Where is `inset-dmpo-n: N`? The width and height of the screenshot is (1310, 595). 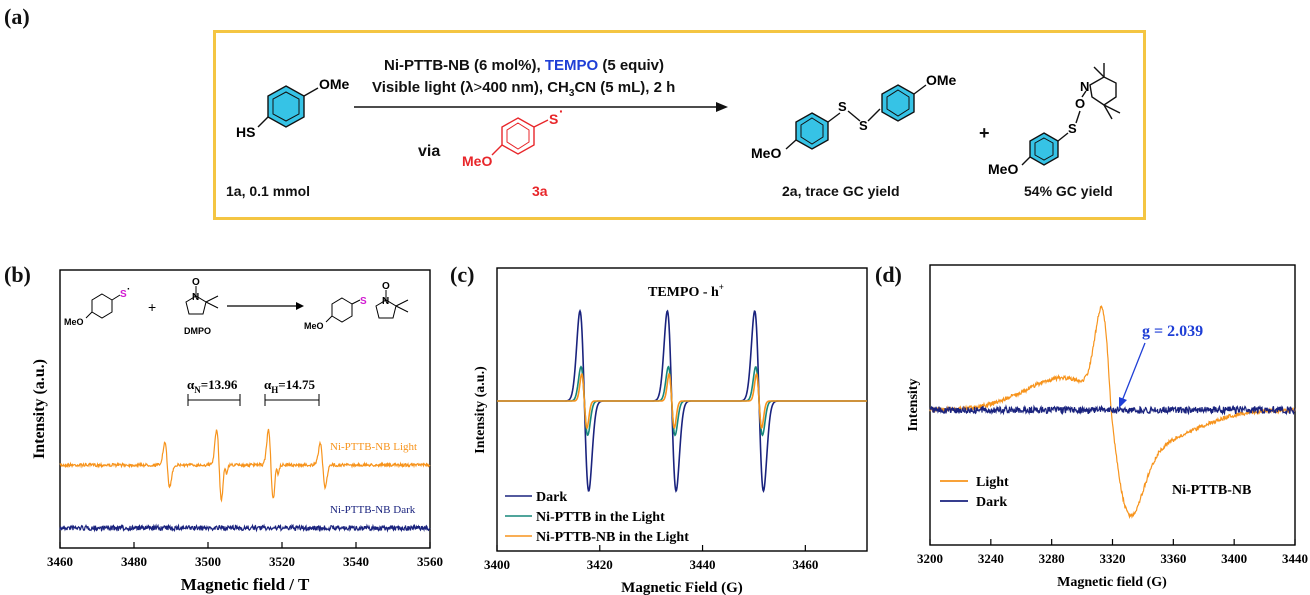 inset-dmpo-n: N is located at coordinates (195, 297).